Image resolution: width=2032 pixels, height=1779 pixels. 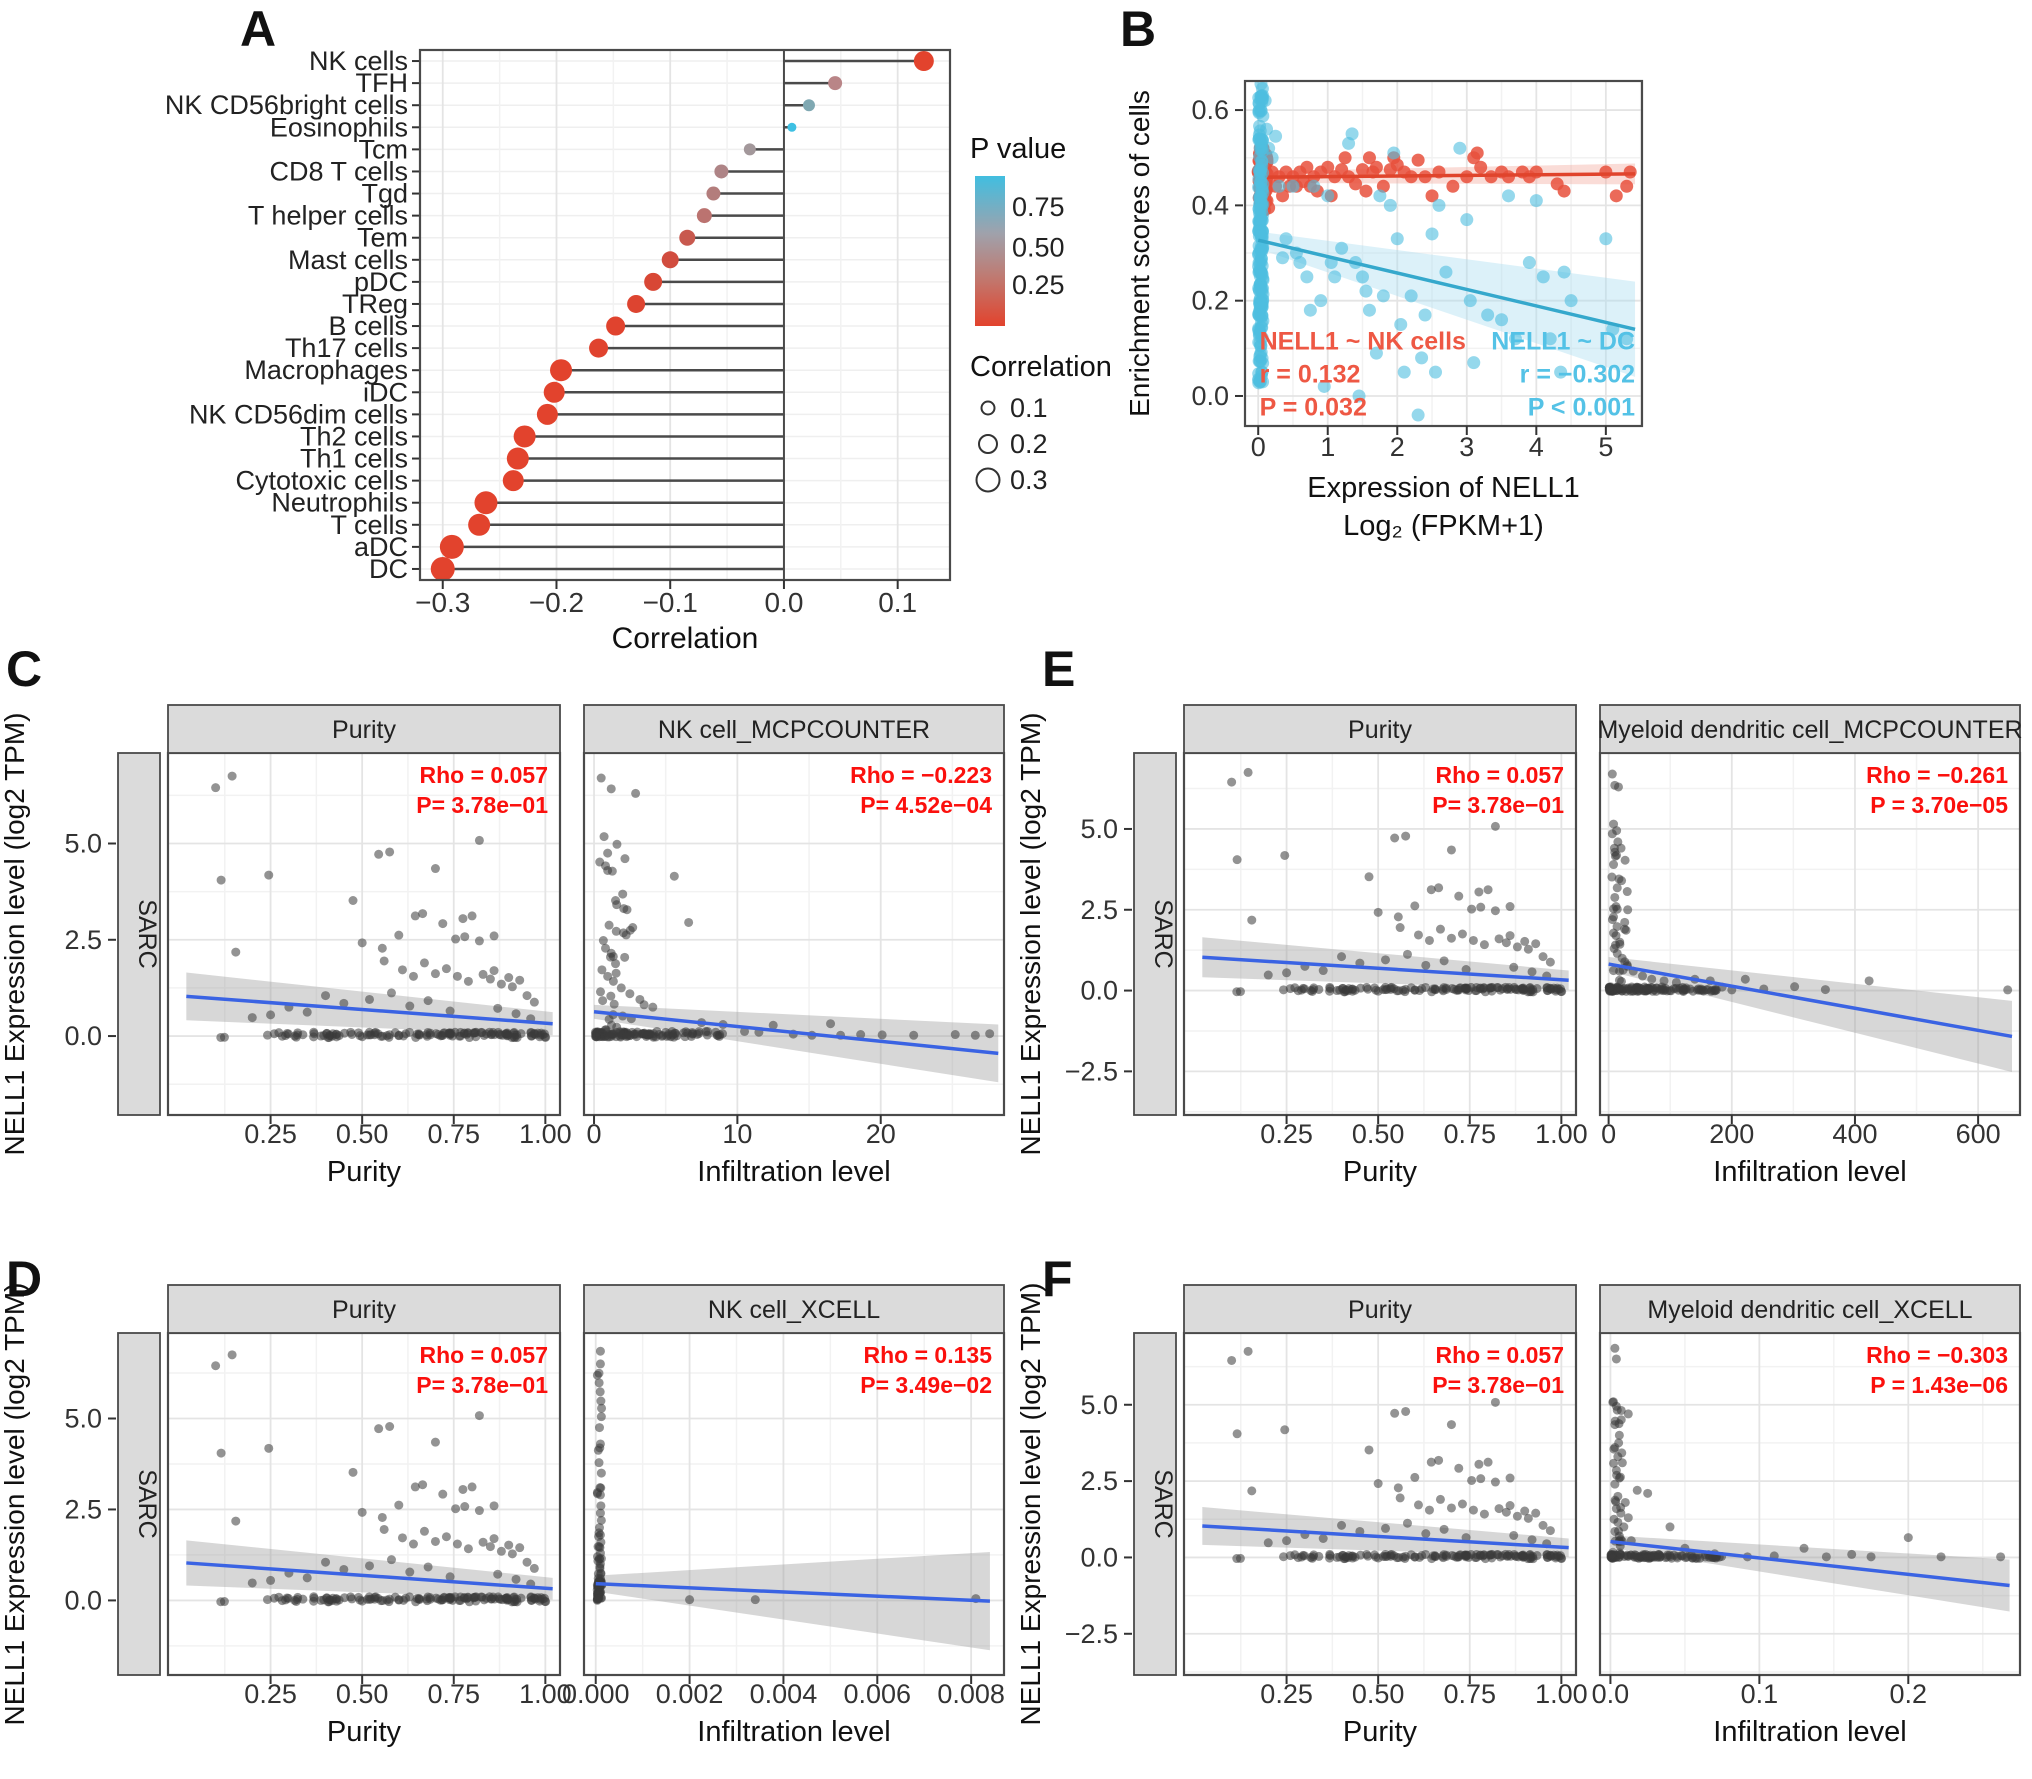 What do you see at coordinates (690, 1694) in the screenshot?
I see `svg-text: 0.002` at bounding box center [690, 1694].